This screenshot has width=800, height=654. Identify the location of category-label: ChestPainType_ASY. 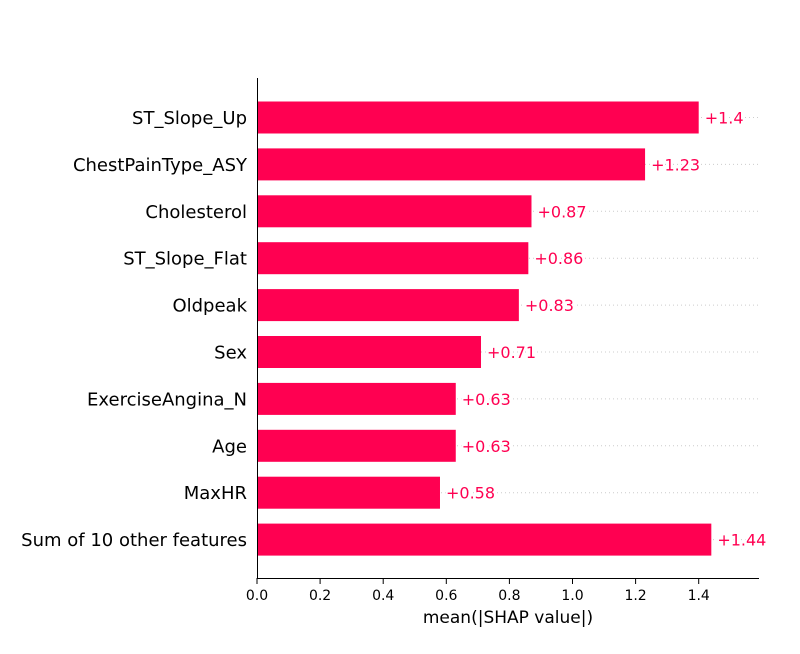
(160, 165).